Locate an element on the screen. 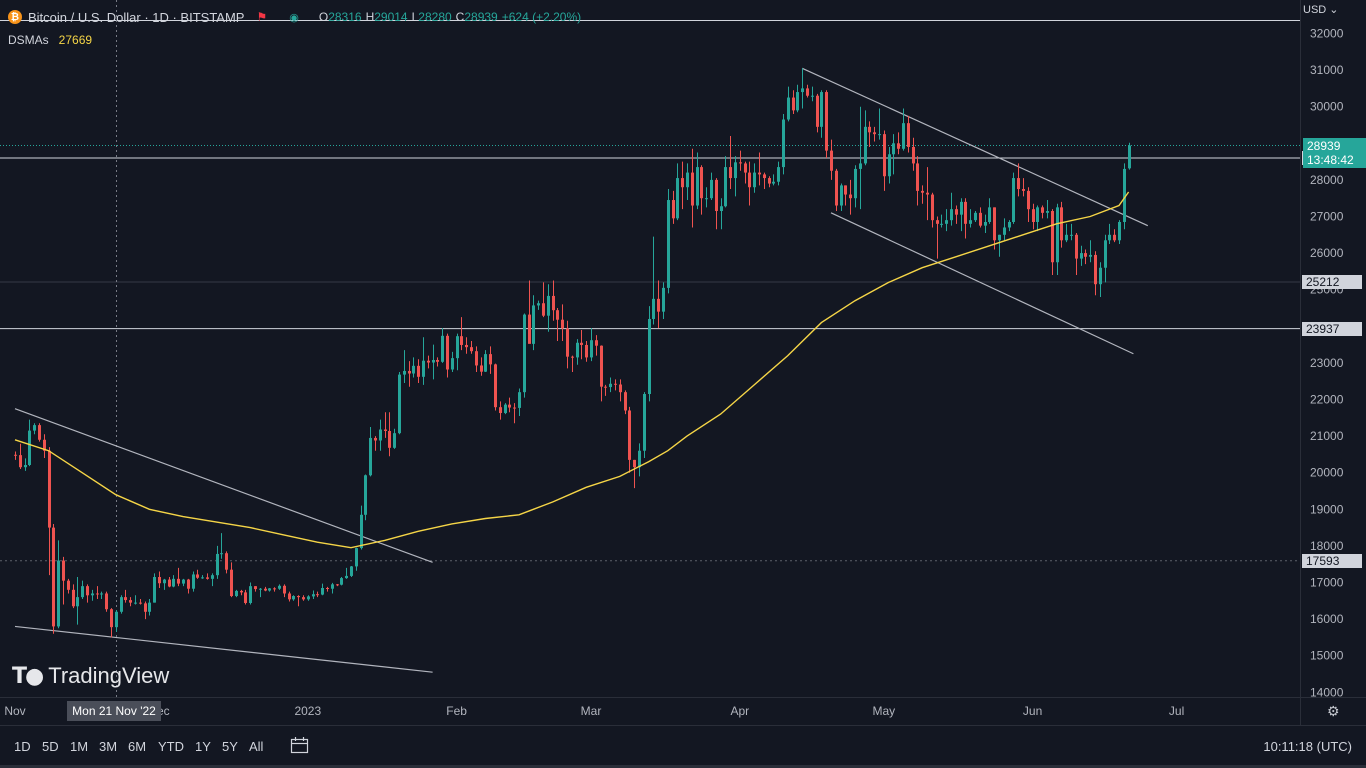 The width and height of the screenshot is (1366, 768). ohlc-change-value: +624 (+2.20%) is located at coordinates (541, 17).